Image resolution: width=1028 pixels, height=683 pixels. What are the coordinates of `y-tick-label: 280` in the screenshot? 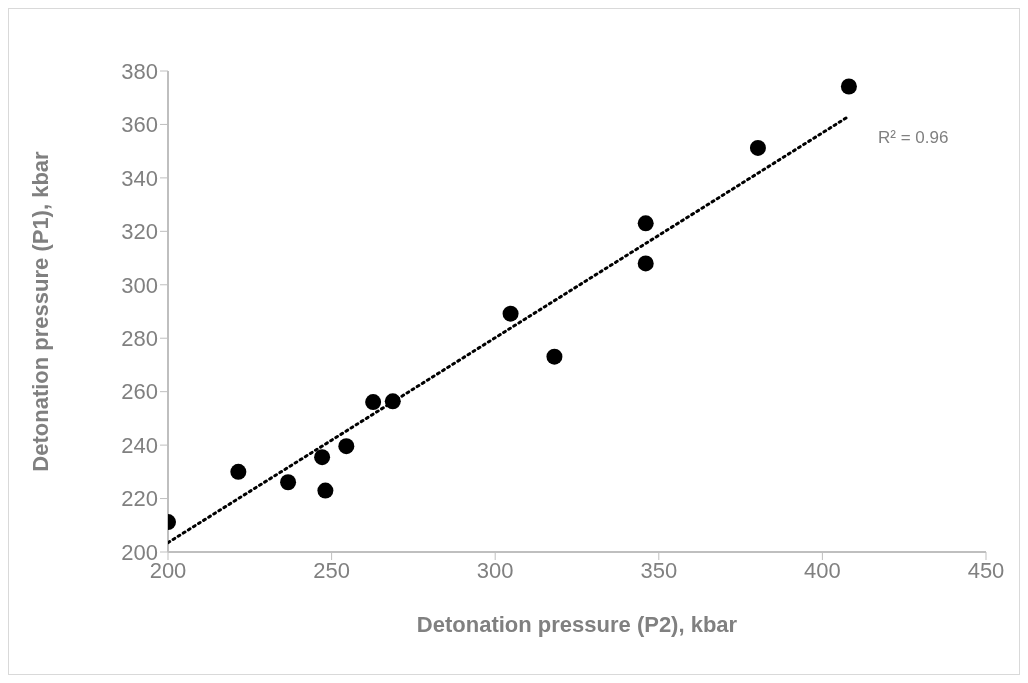 It's located at (139, 339).